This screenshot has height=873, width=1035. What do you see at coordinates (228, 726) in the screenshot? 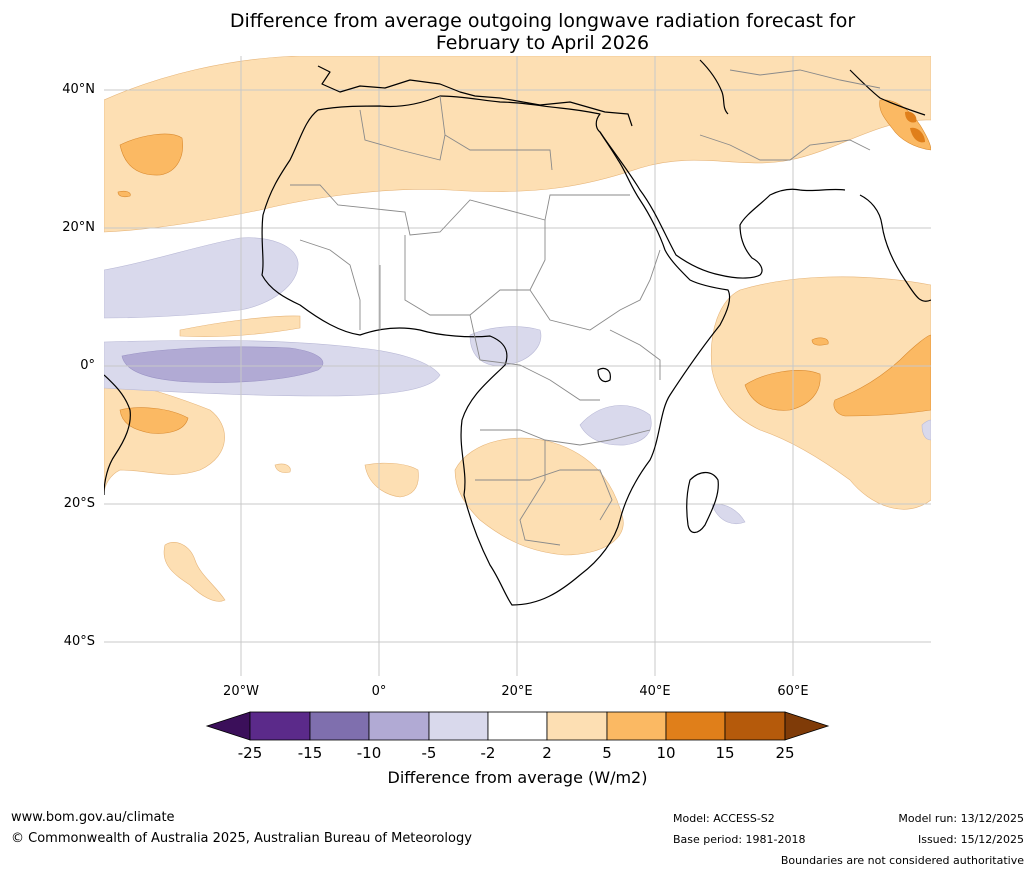
I see `colorbar-extend-low` at bounding box center [228, 726].